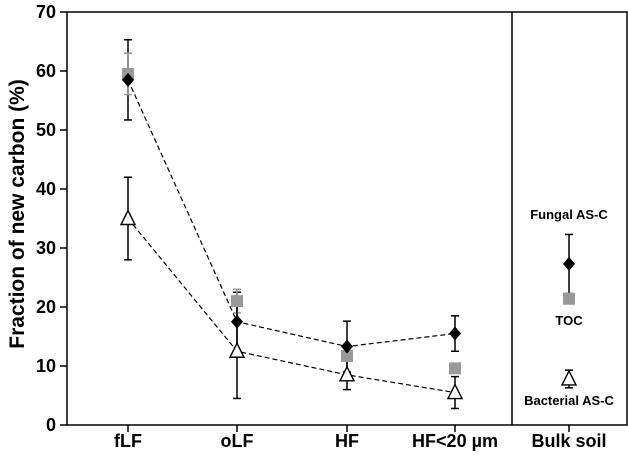 Image resolution: width=628 pixels, height=455 pixels. What do you see at coordinates (46, 71) in the screenshot?
I see `y-tick-label: 60` at bounding box center [46, 71].